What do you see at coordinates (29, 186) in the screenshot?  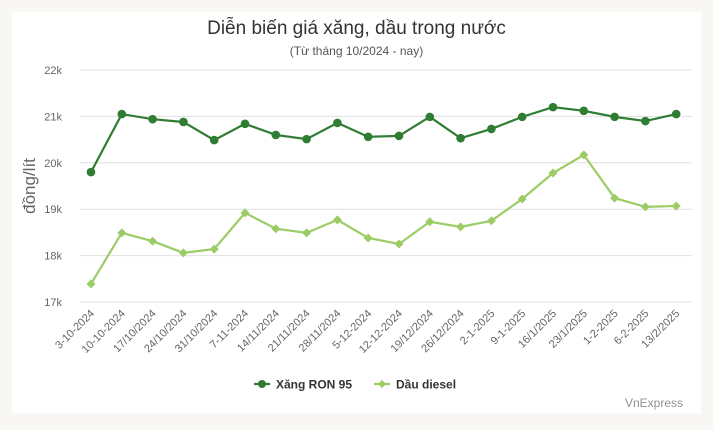 I see `y-axis-label: đồng/lít` at bounding box center [29, 186].